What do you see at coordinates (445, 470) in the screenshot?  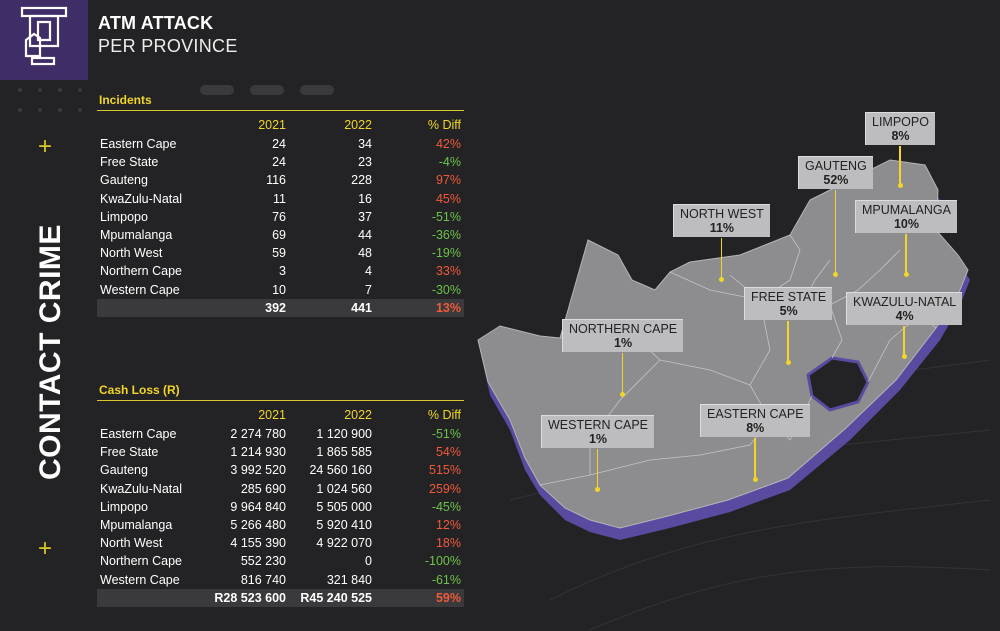 I see `diff-cell: 515%` at bounding box center [445, 470].